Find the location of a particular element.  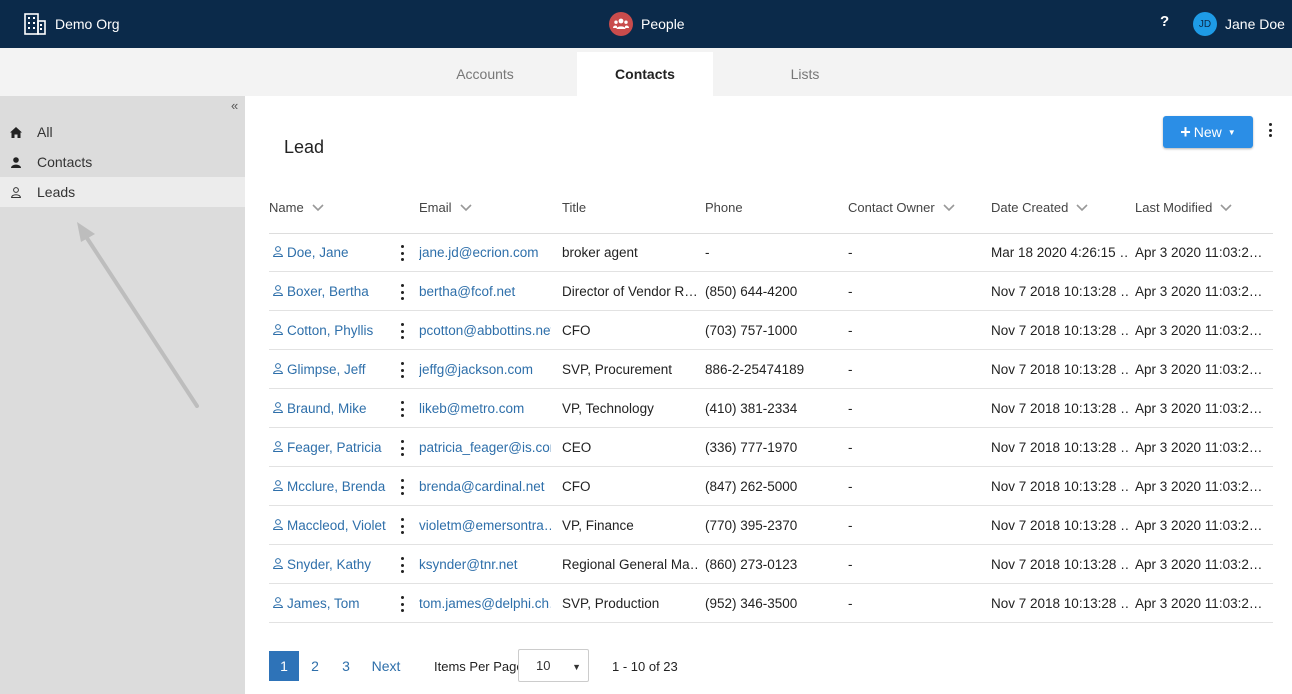

page-1-button: 1 is located at coordinates (284, 666).